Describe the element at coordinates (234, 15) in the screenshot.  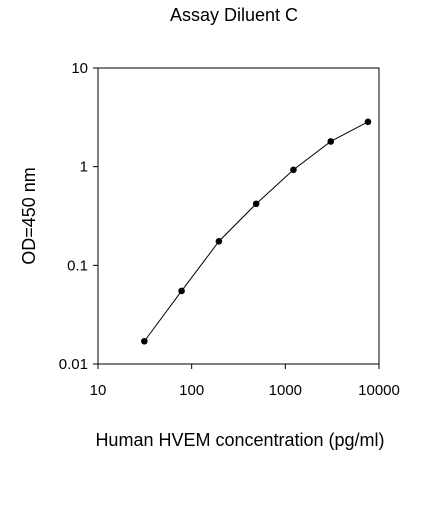
I see `chart-title: Assay Diluent C` at that location.